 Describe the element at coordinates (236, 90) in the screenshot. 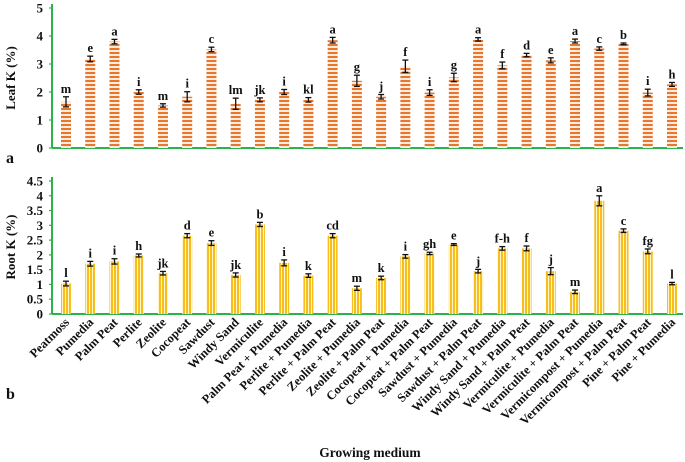

I see `significance-letter: lm` at that location.